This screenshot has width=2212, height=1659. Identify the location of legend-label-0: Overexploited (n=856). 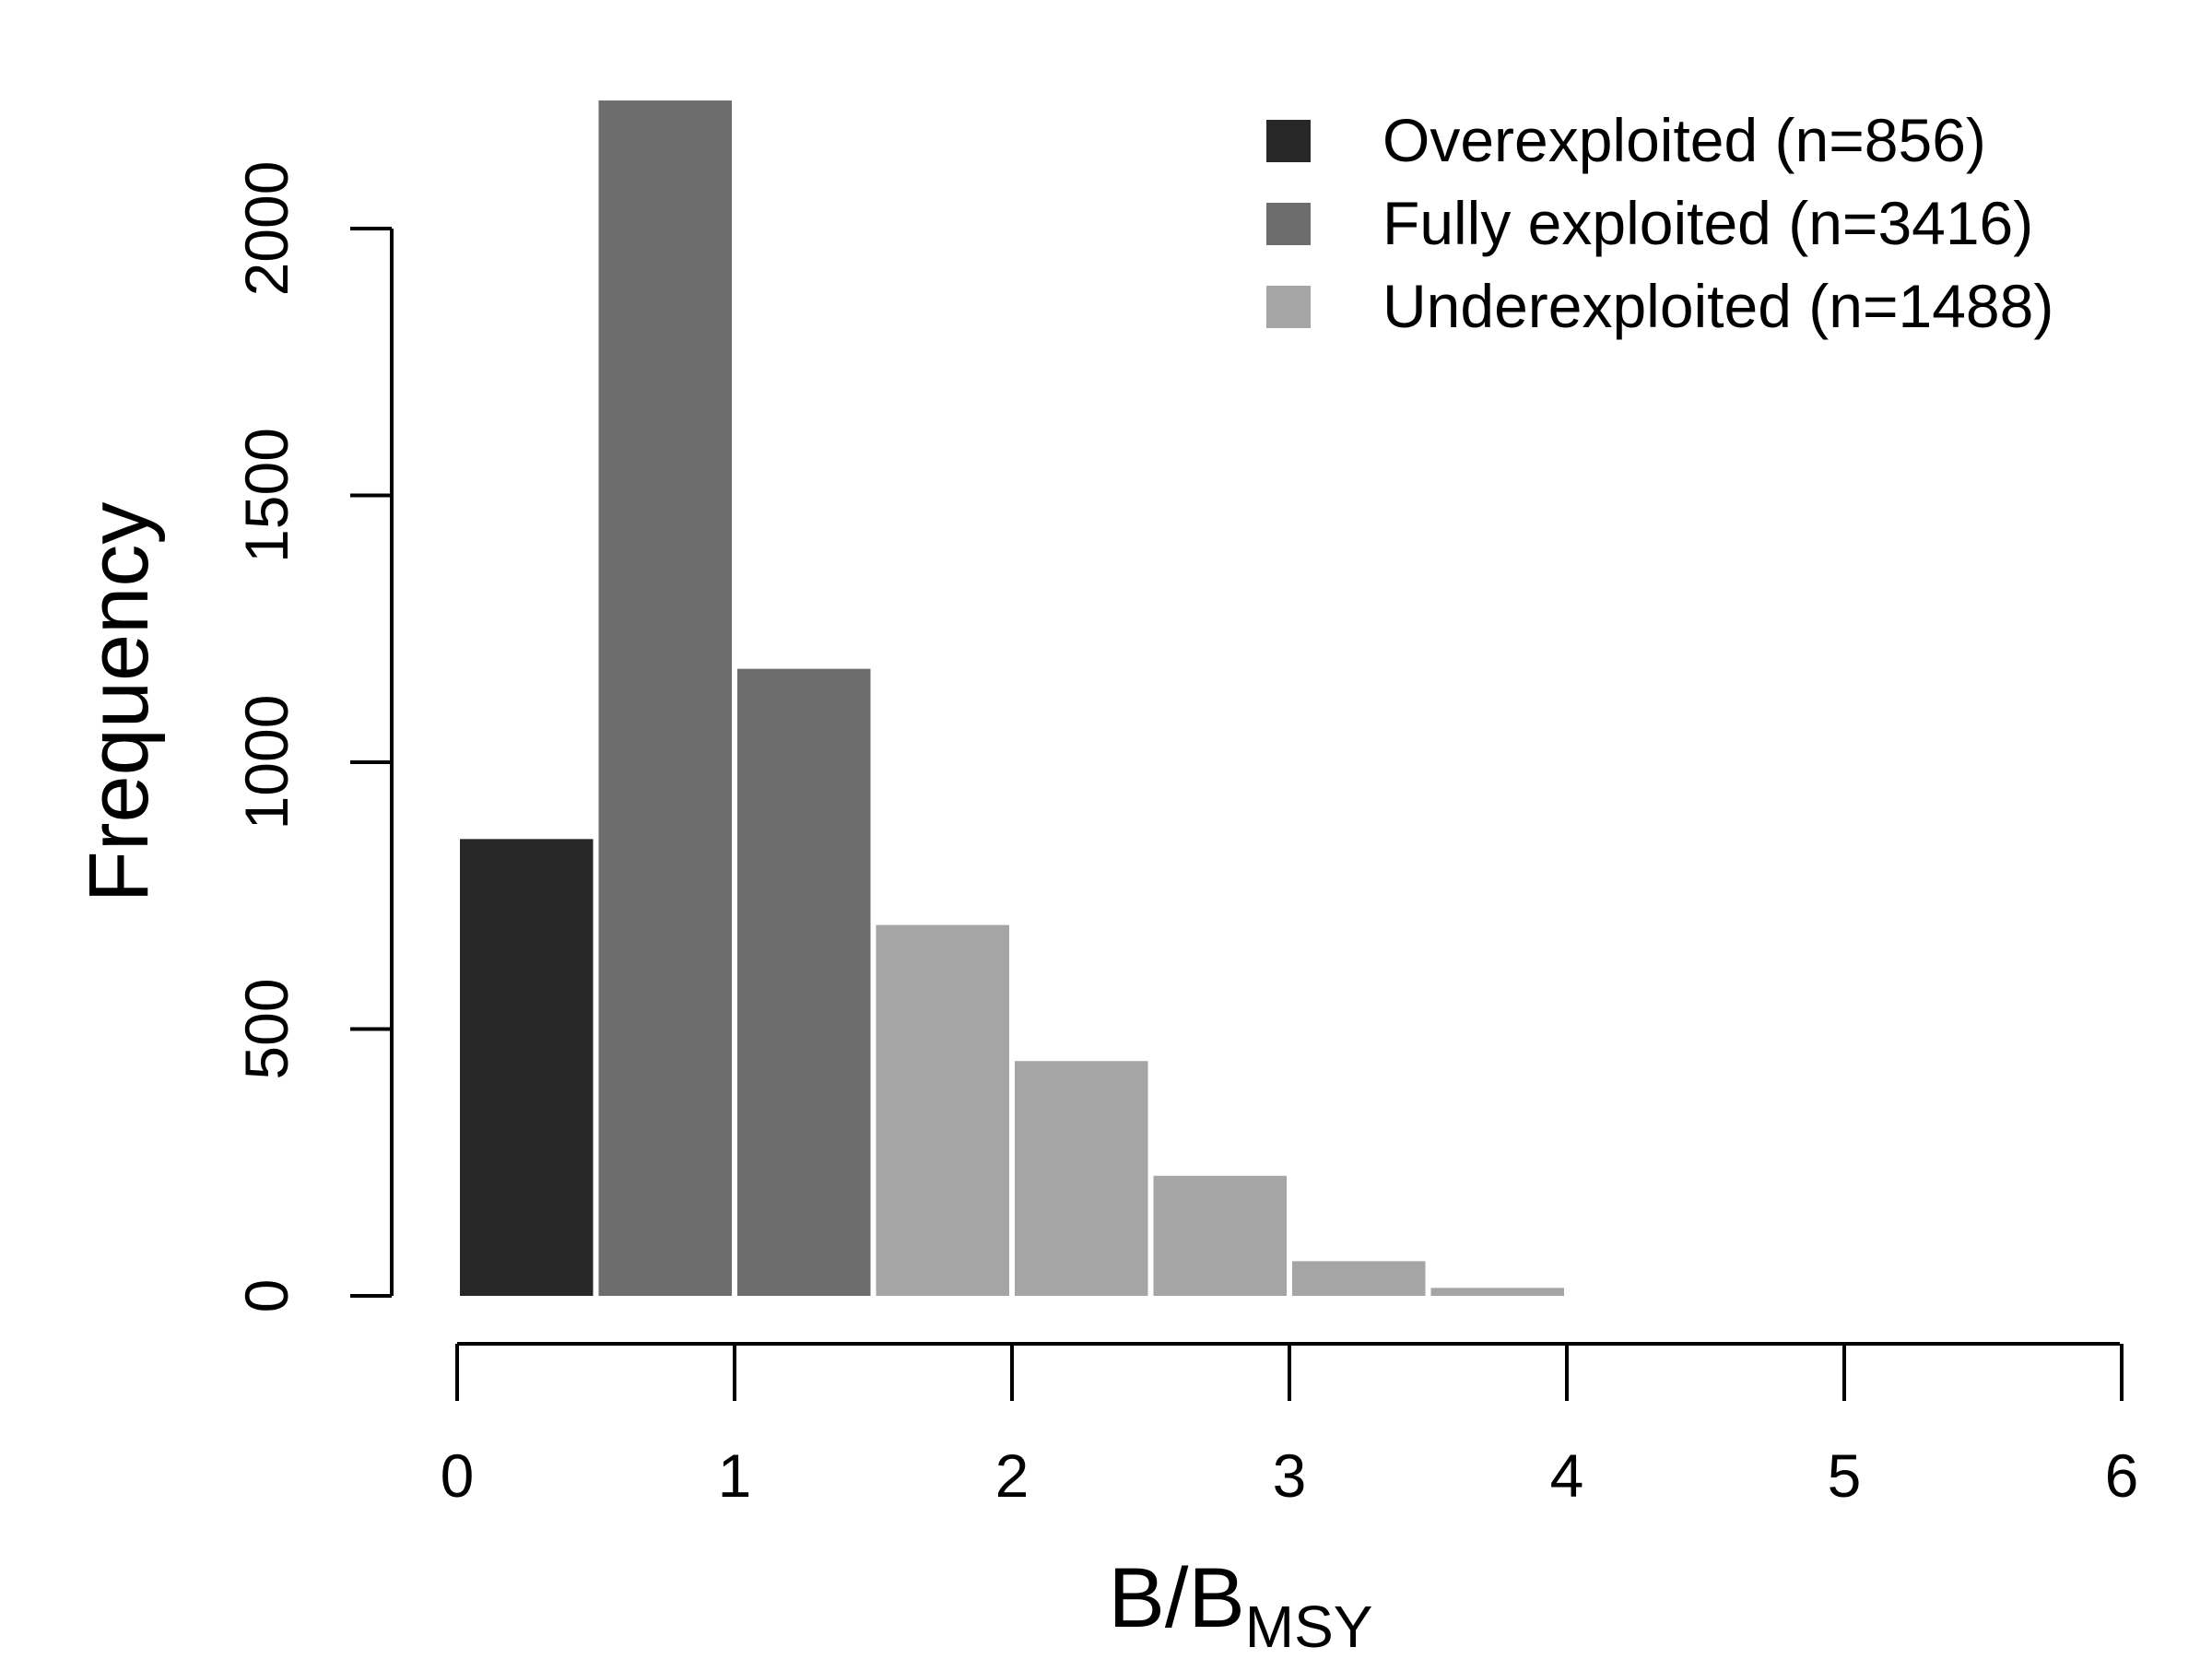
(1684, 140).